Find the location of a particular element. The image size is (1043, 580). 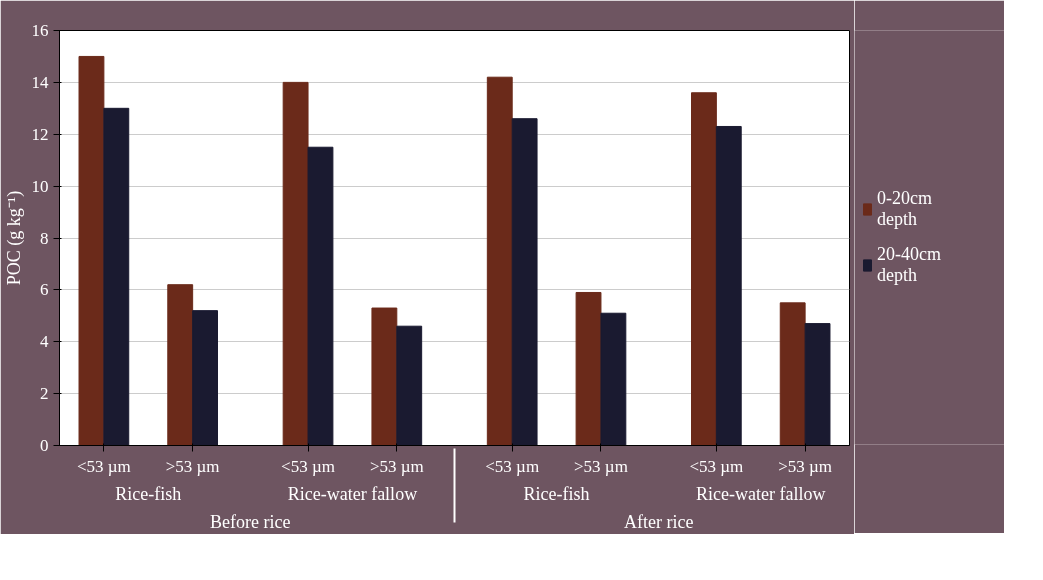

y-axis-title: POC (g kg⁻¹) is located at coordinates (14, 238).